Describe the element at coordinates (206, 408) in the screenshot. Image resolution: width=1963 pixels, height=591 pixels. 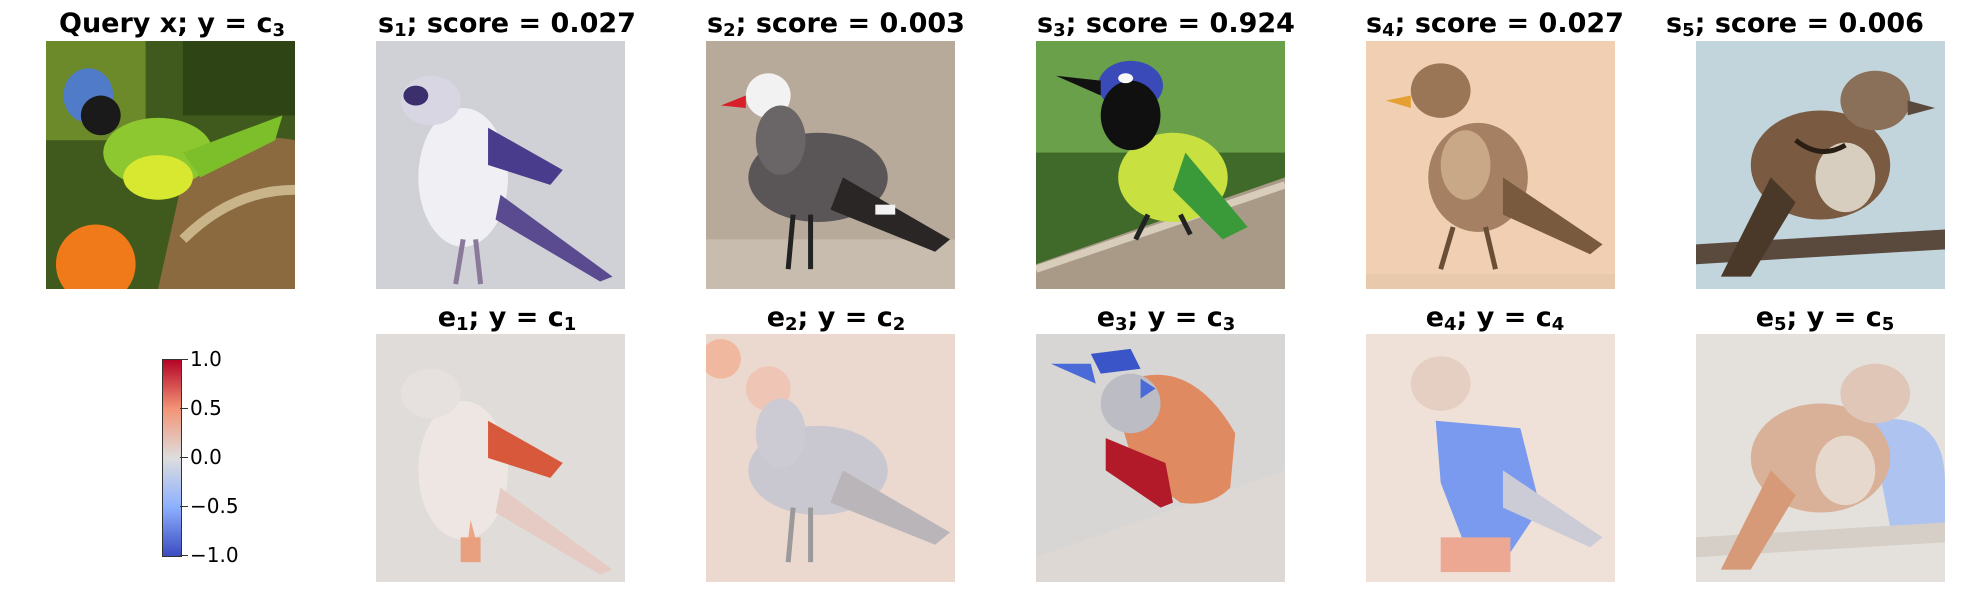
I see `colorbar-tick-label: 0.5` at that location.